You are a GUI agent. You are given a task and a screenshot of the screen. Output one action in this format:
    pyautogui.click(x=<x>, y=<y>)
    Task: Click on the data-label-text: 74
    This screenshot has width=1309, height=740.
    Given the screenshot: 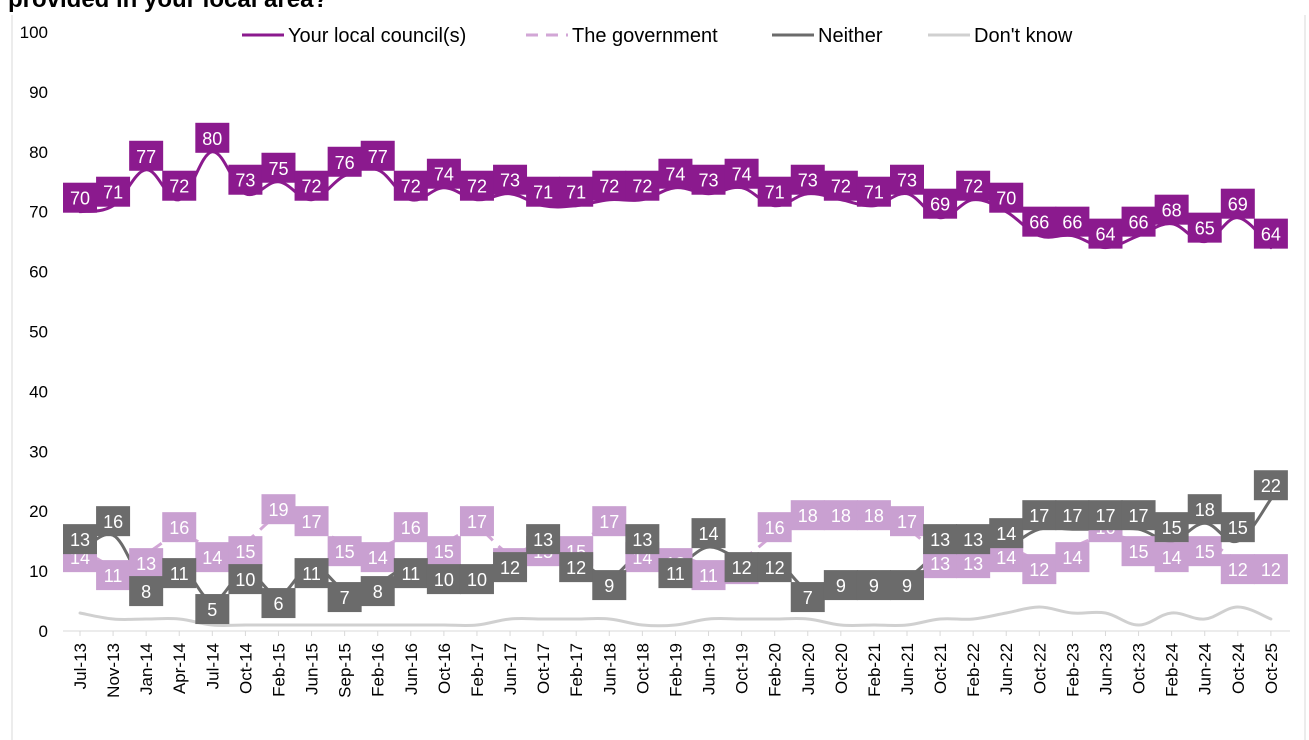 What is the action you would take?
    pyautogui.click(x=444, y=175)
    